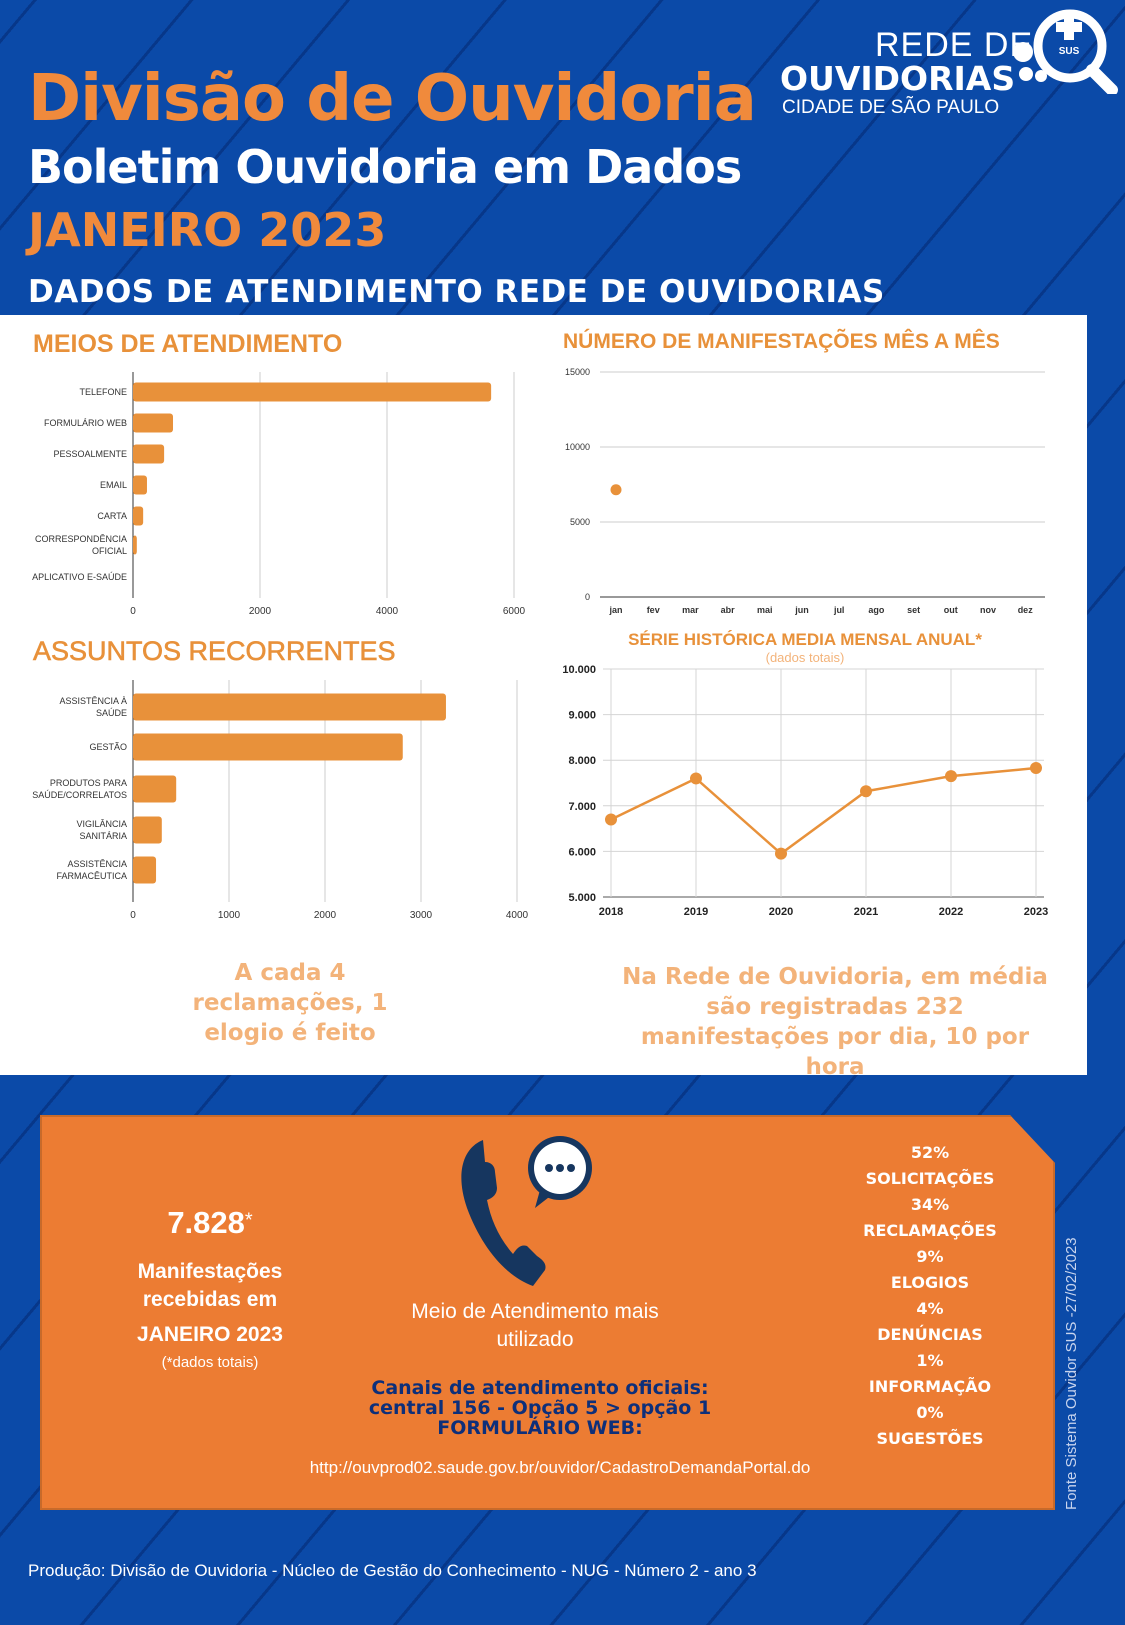 The image size is (1125, 1625). What do you see at coordinates (540, 1388) in the screenshot?
I see `canais-title: Canais de atendimento oficiais:` at bounding box center [540, 1388].